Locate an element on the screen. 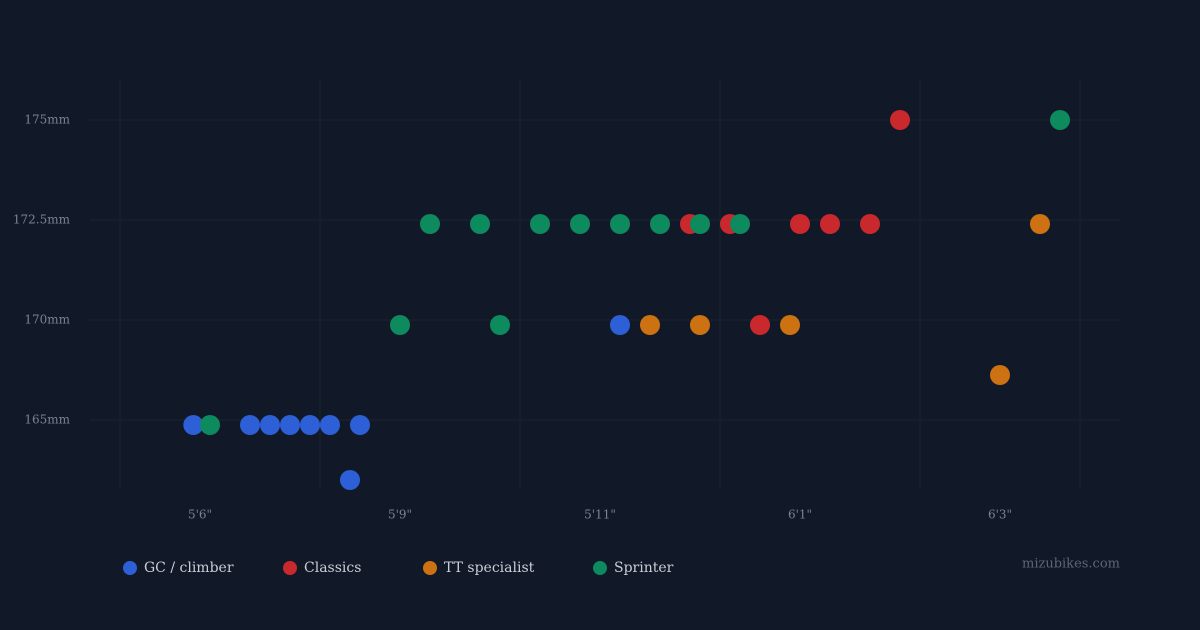 The height and width of the screenshot is (630, 1200). x-tick-label: 5'9" is located at coordinates (400, 515).